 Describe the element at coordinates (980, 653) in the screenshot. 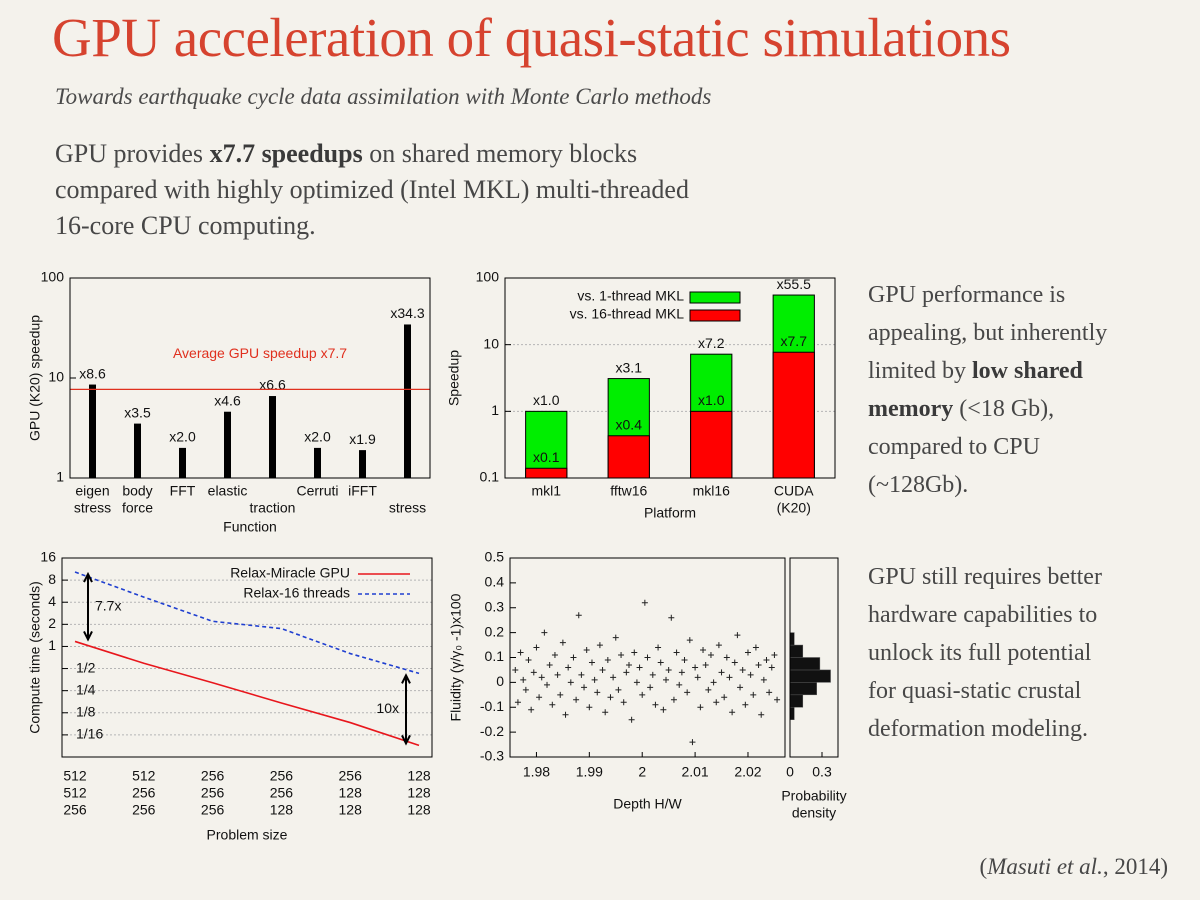

I see `text: unlock its full potential` at that location.